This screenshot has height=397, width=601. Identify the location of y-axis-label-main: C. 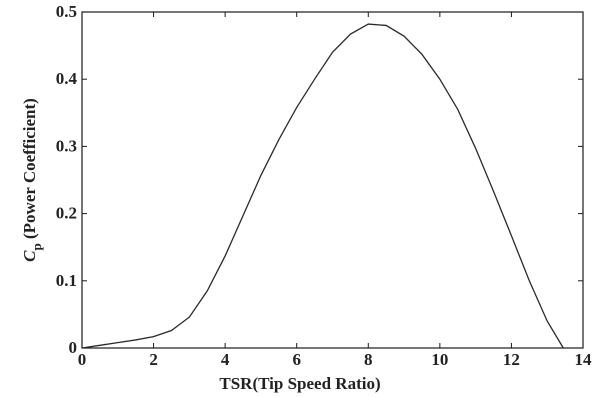
(29, 256).